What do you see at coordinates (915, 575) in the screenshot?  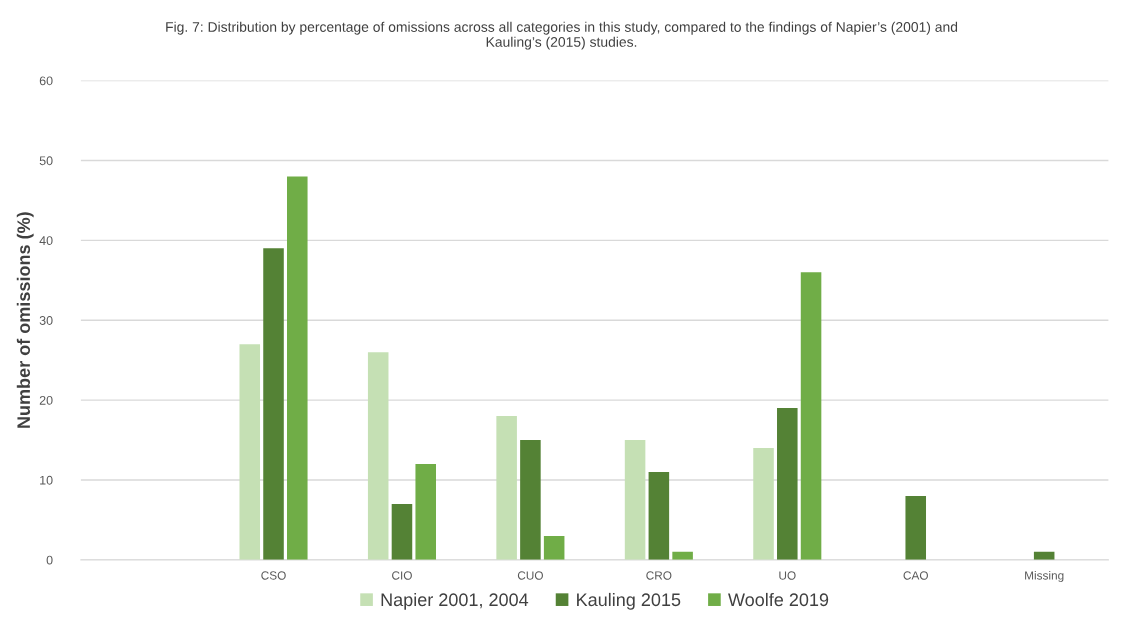 I see `x-tick-label: CAO` at bounding box center [915, 575].